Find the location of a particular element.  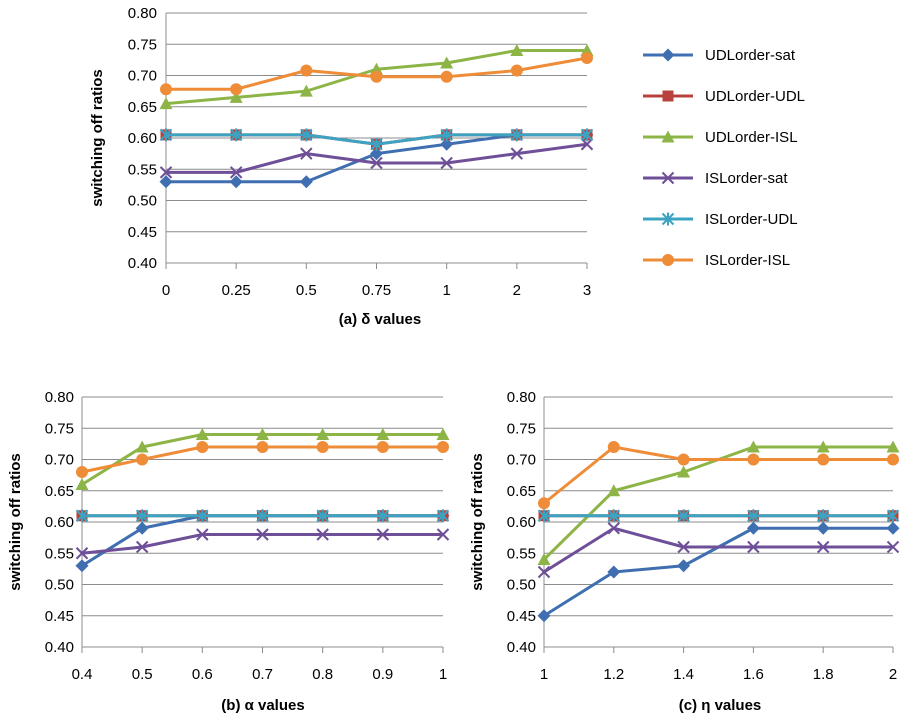

x-tick-label: 0 is located at coordinates (166, 290).